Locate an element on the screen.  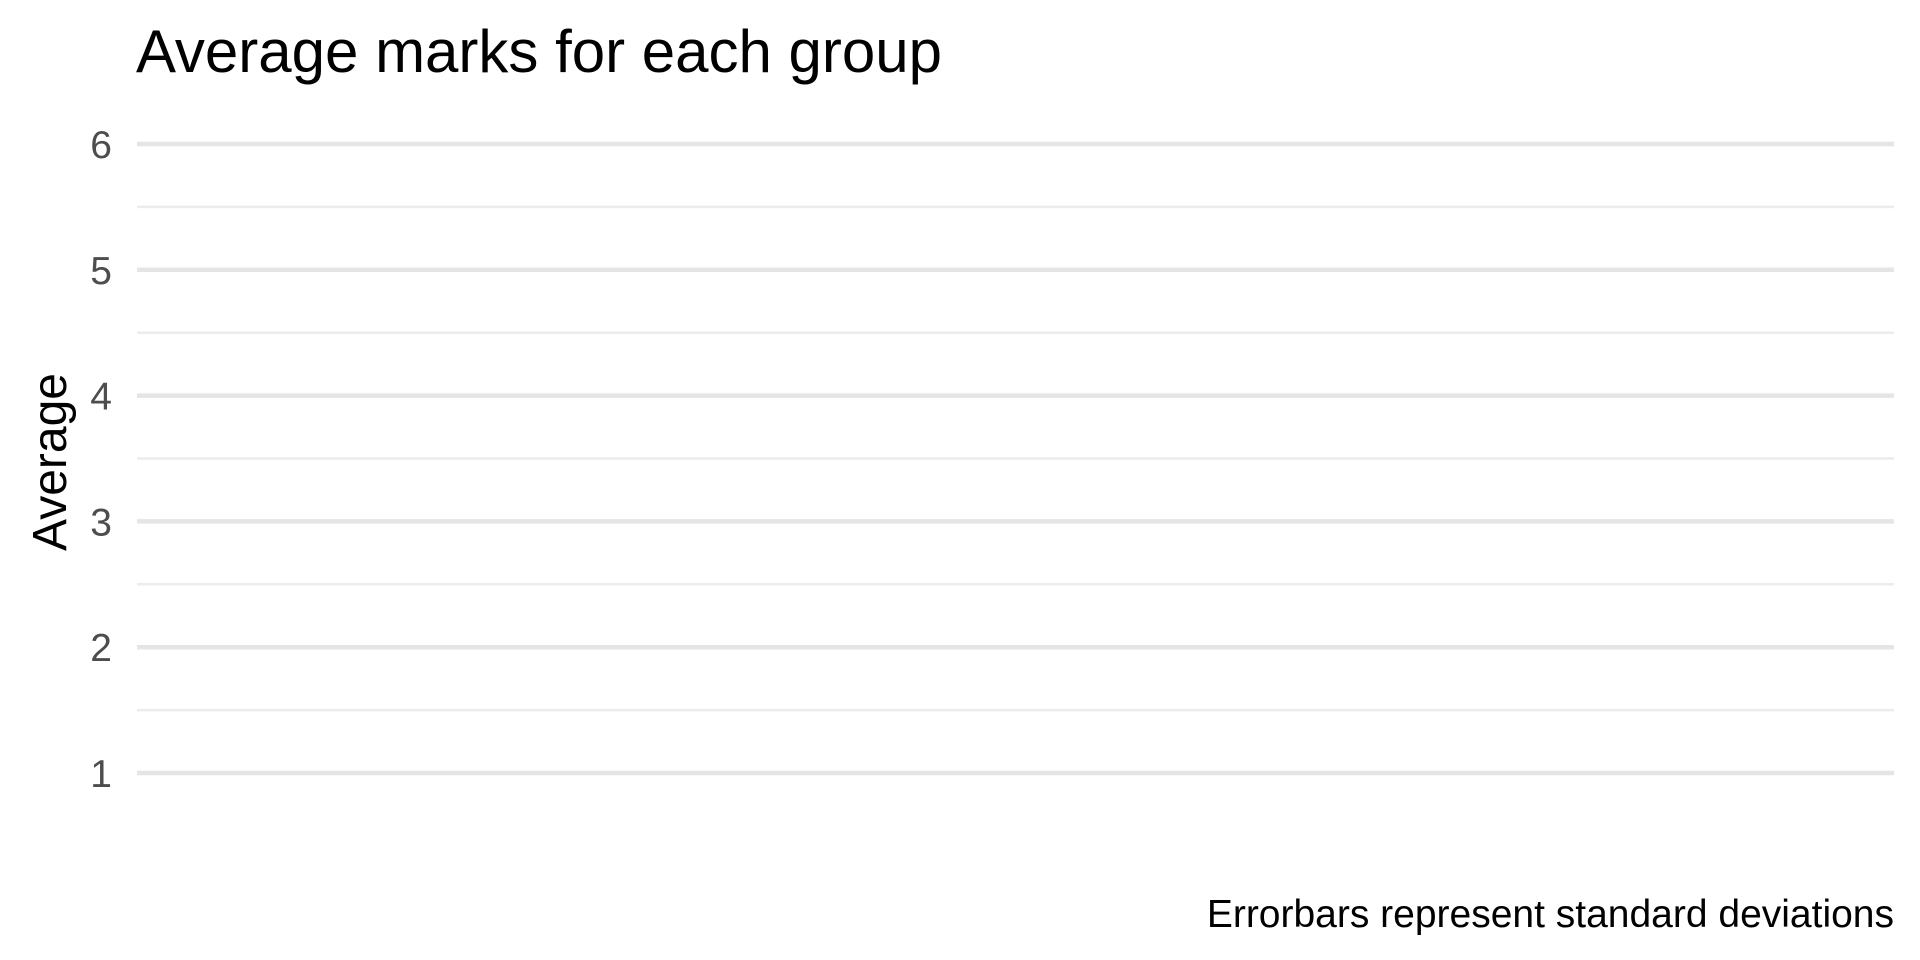
y-tick-label: 3 is located at coordinates (101, 522).